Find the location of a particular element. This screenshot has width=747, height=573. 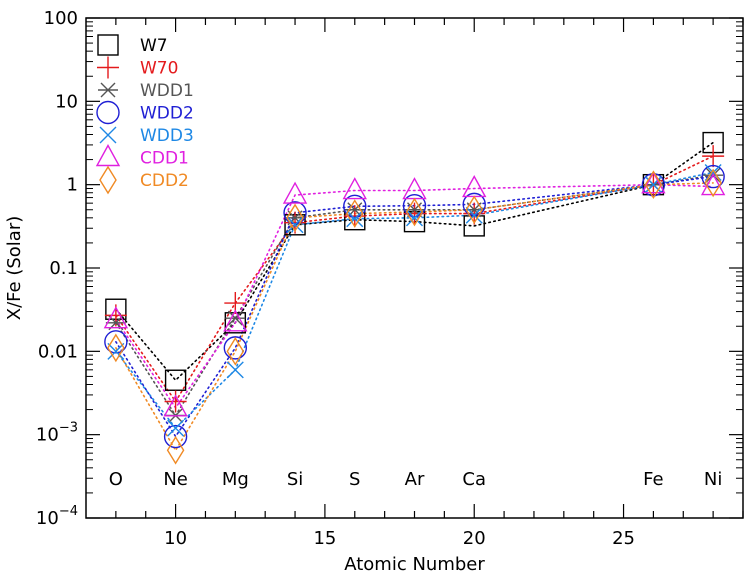

legend-label-wdd3: WDD3 is located at coordinates (167, 136).